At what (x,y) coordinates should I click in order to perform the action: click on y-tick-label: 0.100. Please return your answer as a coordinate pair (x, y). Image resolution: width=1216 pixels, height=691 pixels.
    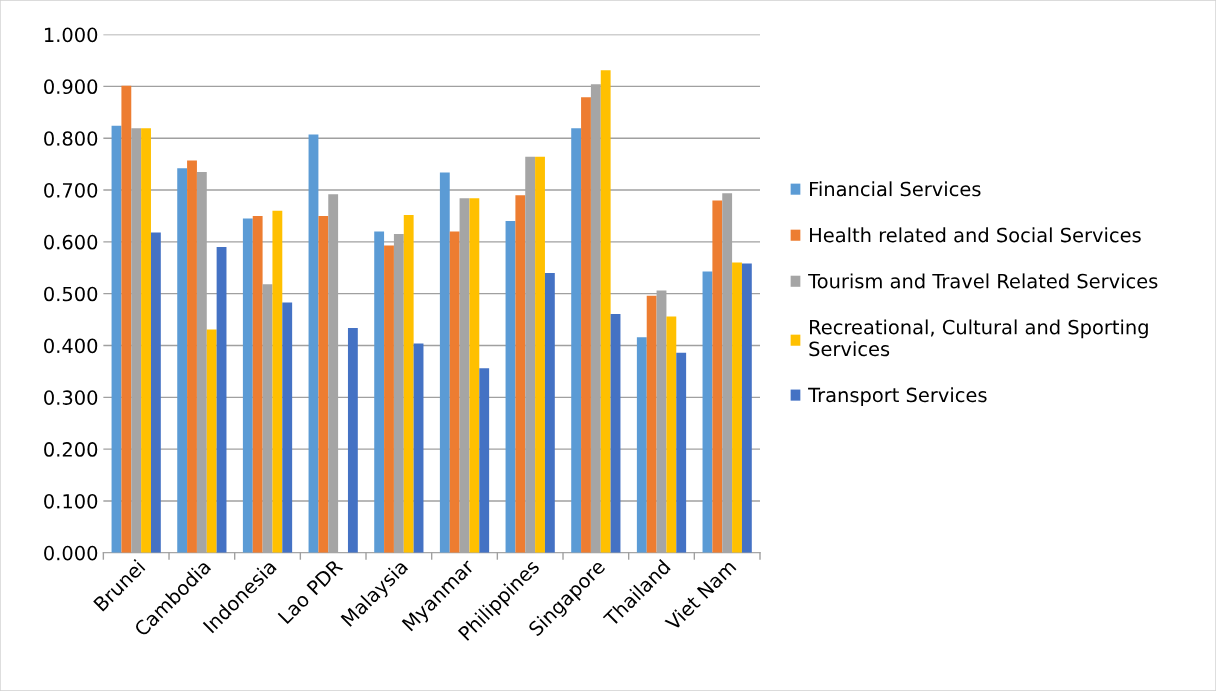
    Looking at the image, I should click on (71, 501).